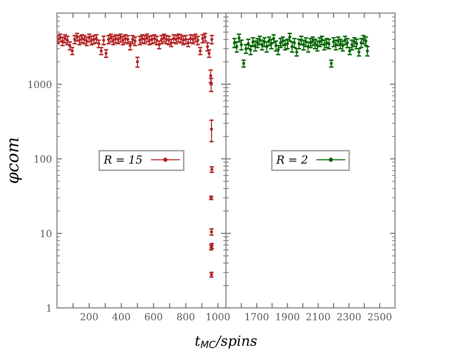 The width and height of the screenshot is (452, 354). I want to click on y-axis-title: φcom, so click(15, 161).